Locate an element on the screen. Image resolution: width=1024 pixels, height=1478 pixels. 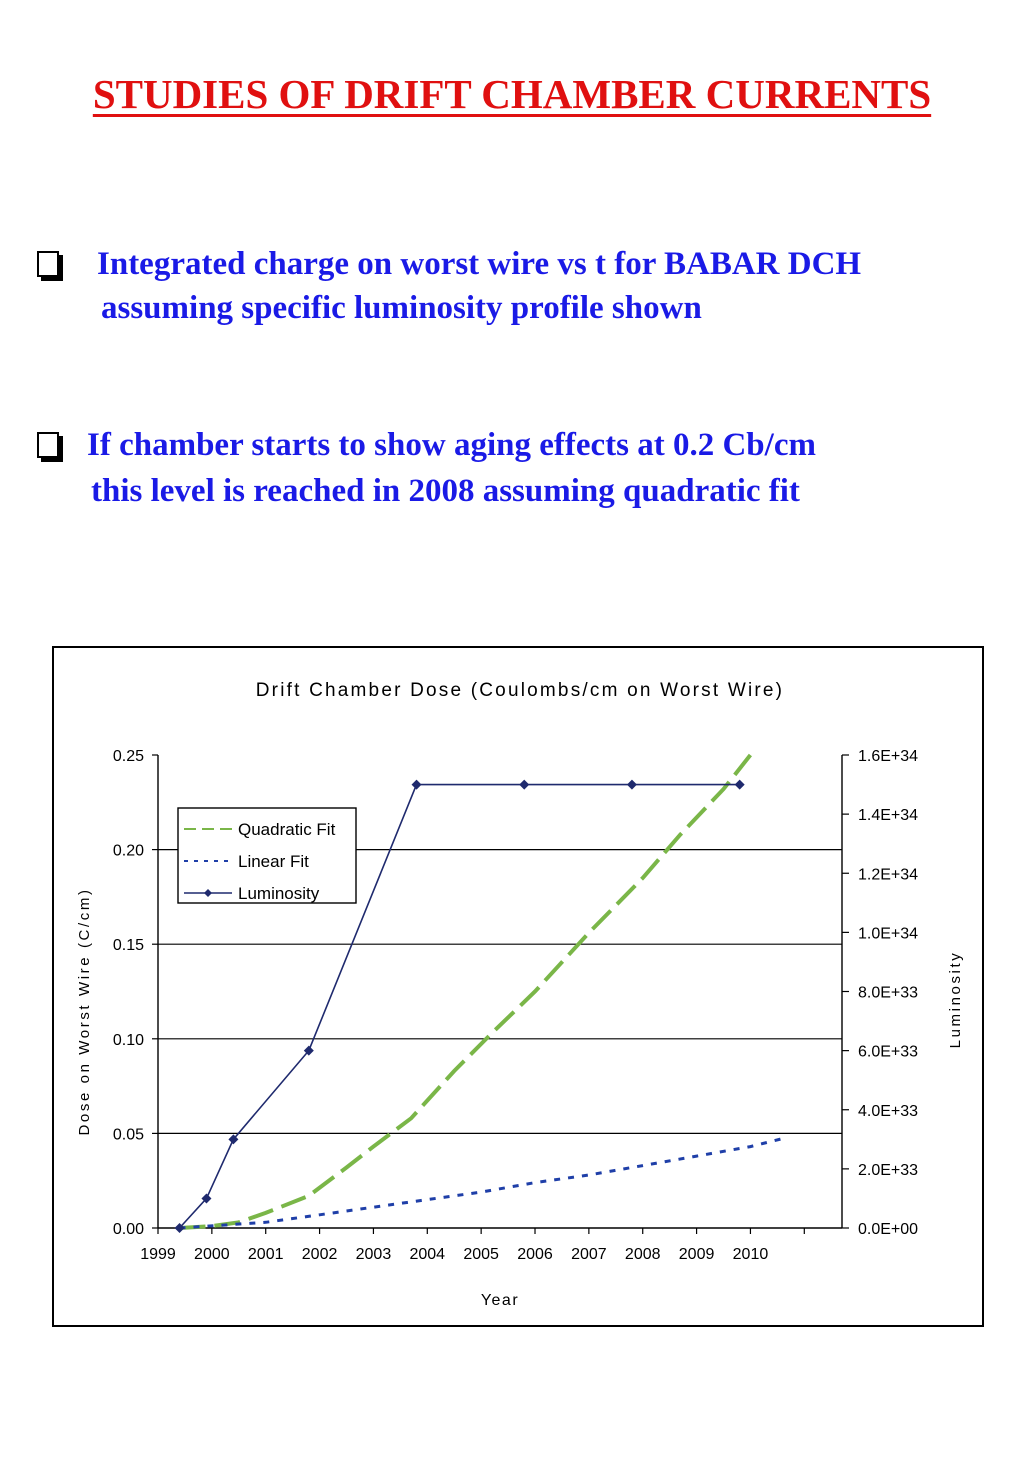
y2-tick-label: 2.0E+33 is located at coordinates (888, 1170).